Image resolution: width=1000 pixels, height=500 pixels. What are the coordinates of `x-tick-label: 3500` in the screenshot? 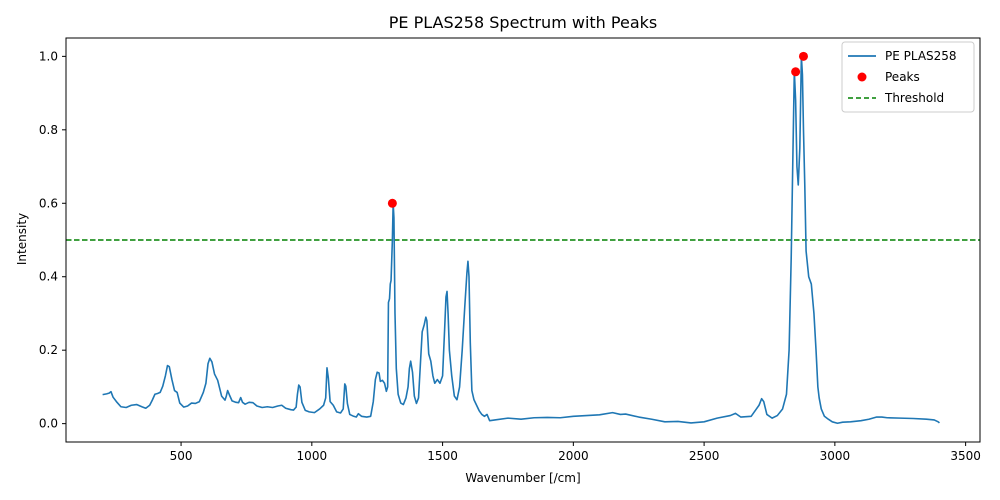 It's located at (965, 456).